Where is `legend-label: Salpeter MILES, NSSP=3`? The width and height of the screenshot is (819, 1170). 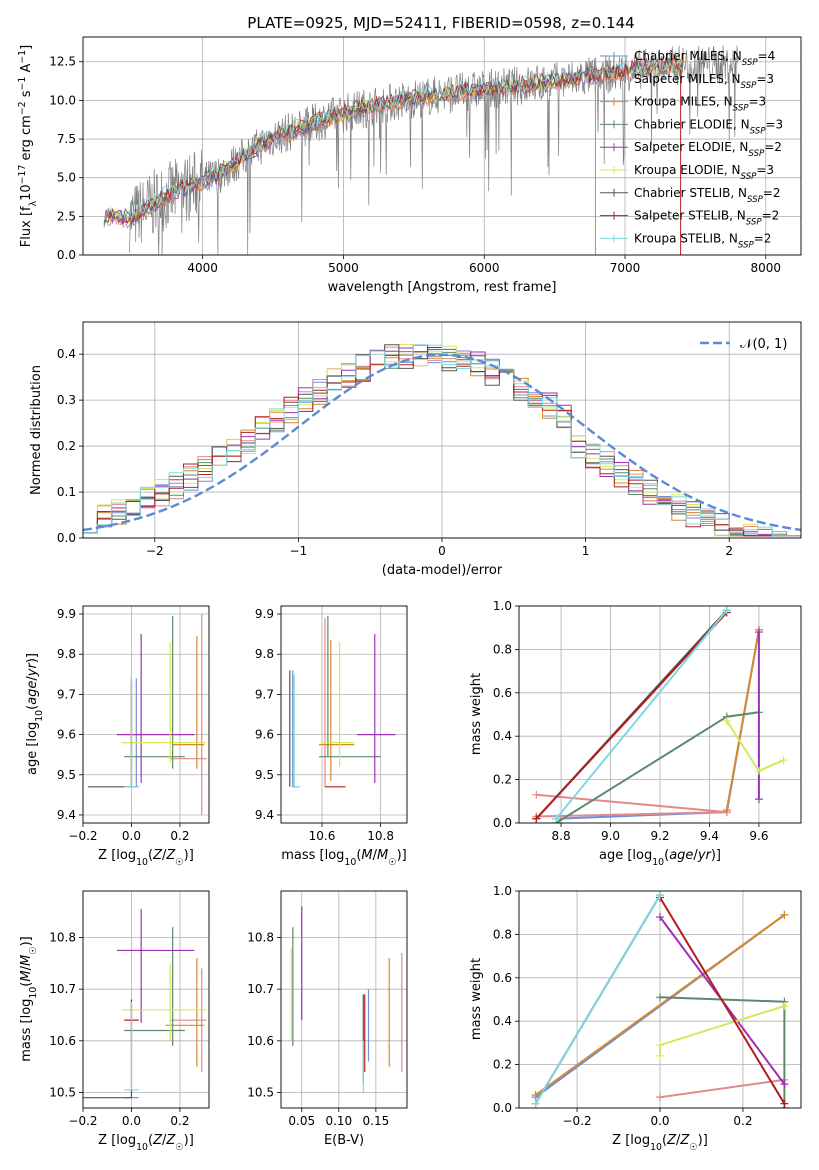 legend-label: Salpeter MILES, NSSP=3 is located at coordinates (704, 81).